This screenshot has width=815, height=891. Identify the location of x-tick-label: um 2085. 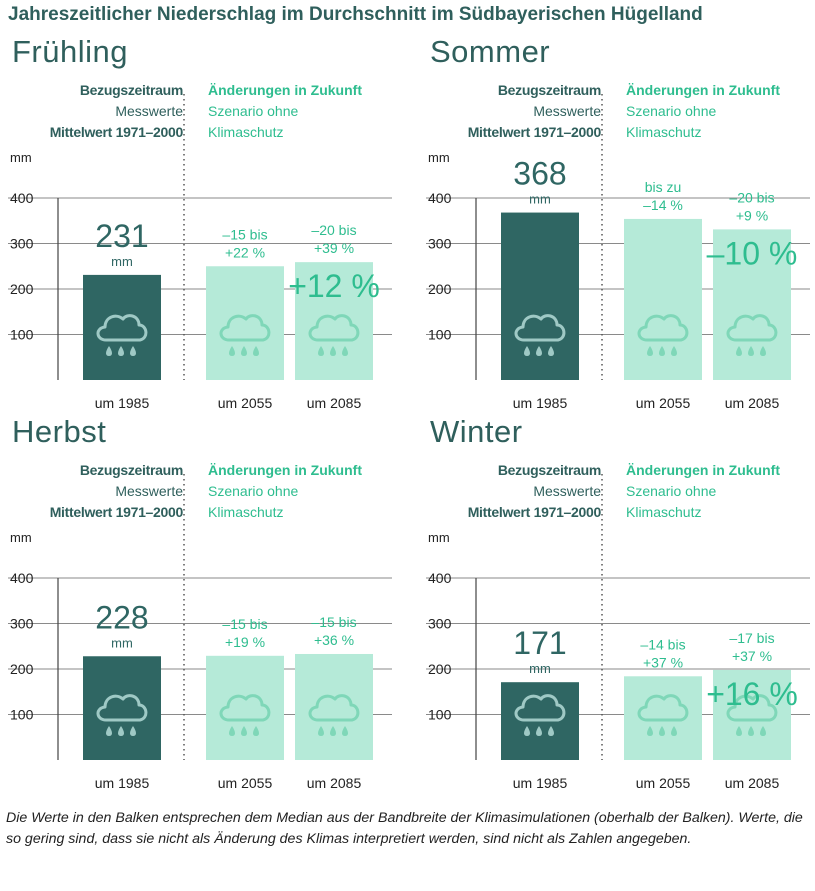
(334, 403).